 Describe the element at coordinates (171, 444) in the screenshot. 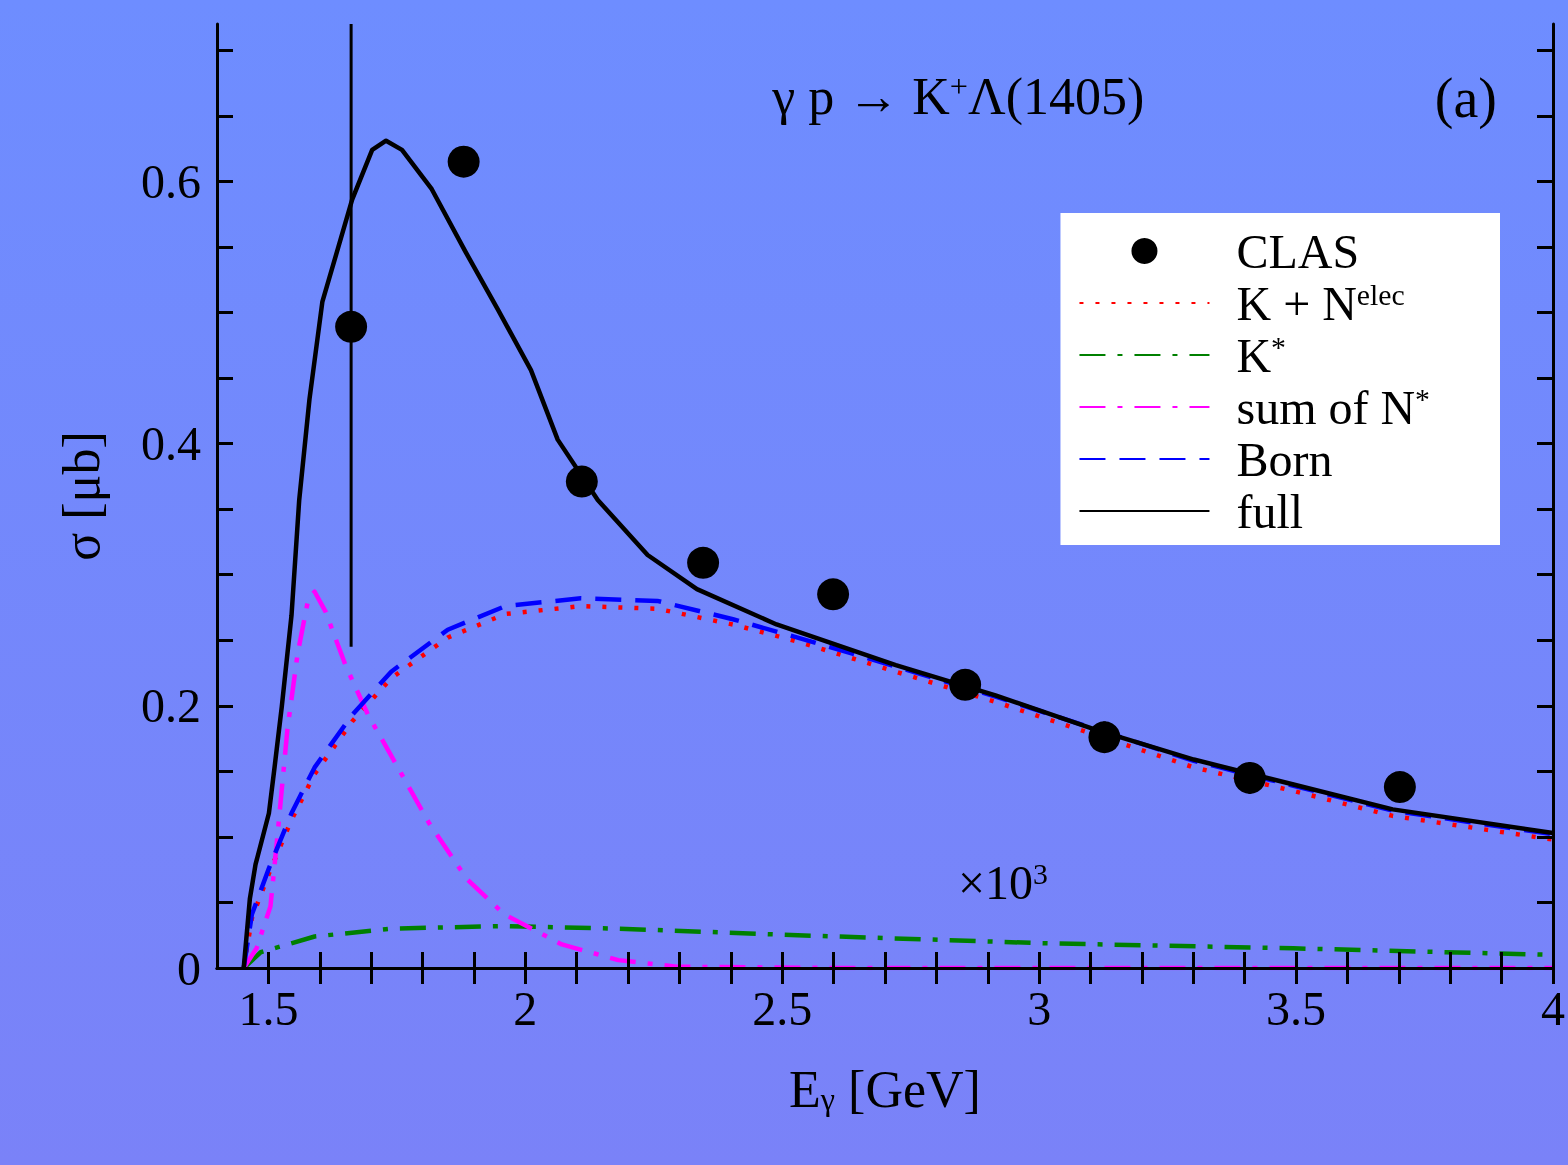

I see `y-tick-label: 0.4` at that location.